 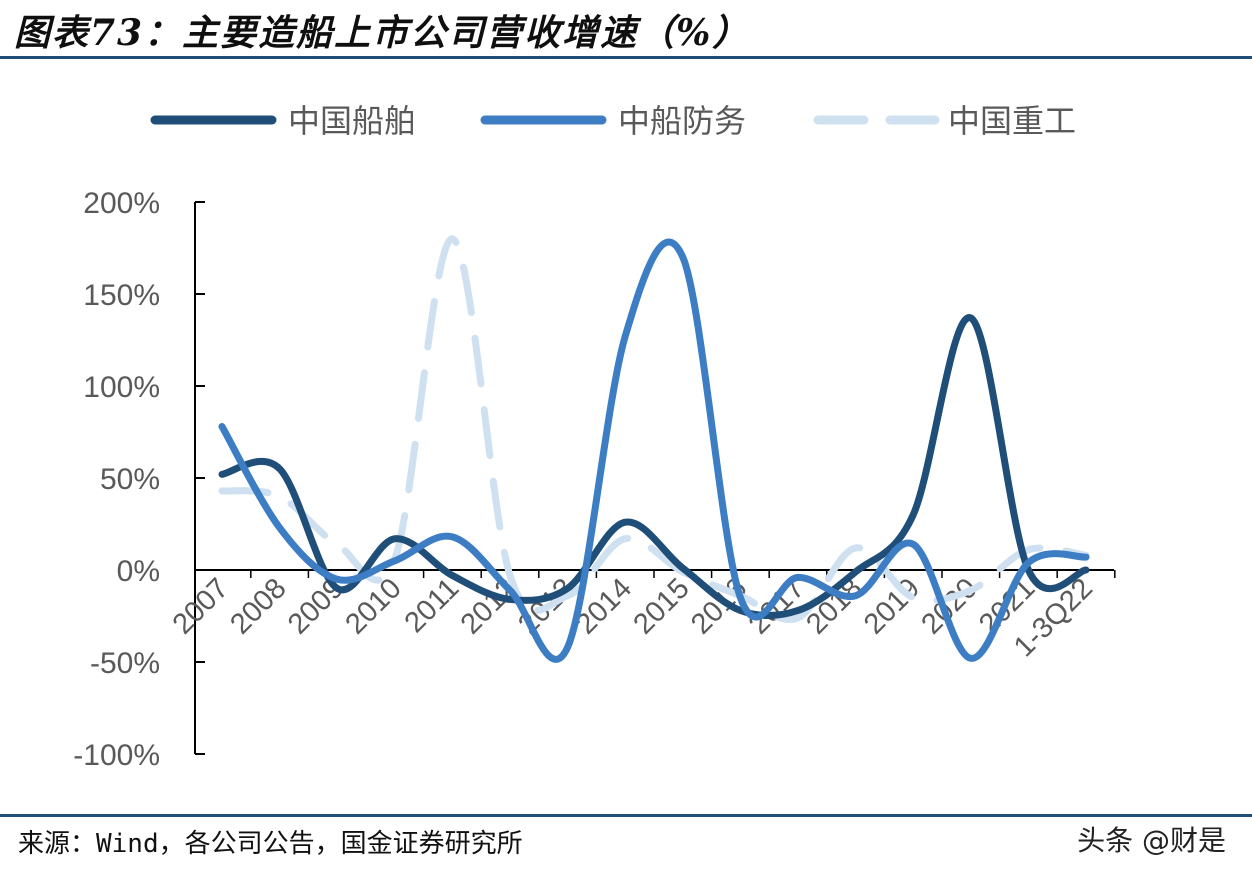 What do you see at coordinates (382, 33) in the screenshot?
I see `chart-title: 图表73：主要造船上市公司营收增速（%）` at bounding box center [382, 33].